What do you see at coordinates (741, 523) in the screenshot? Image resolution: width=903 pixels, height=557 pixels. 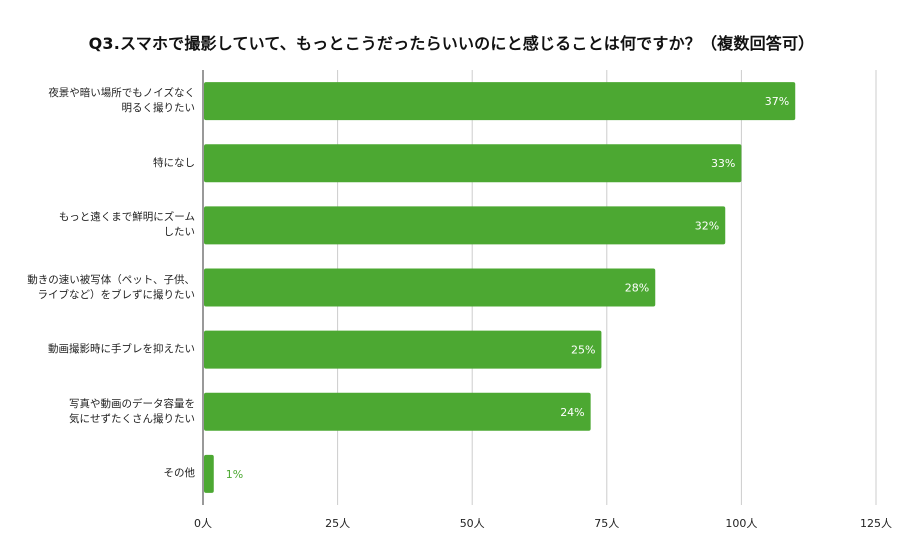 I see `x-tick-label: 100人` at bounding box center [741, 523].